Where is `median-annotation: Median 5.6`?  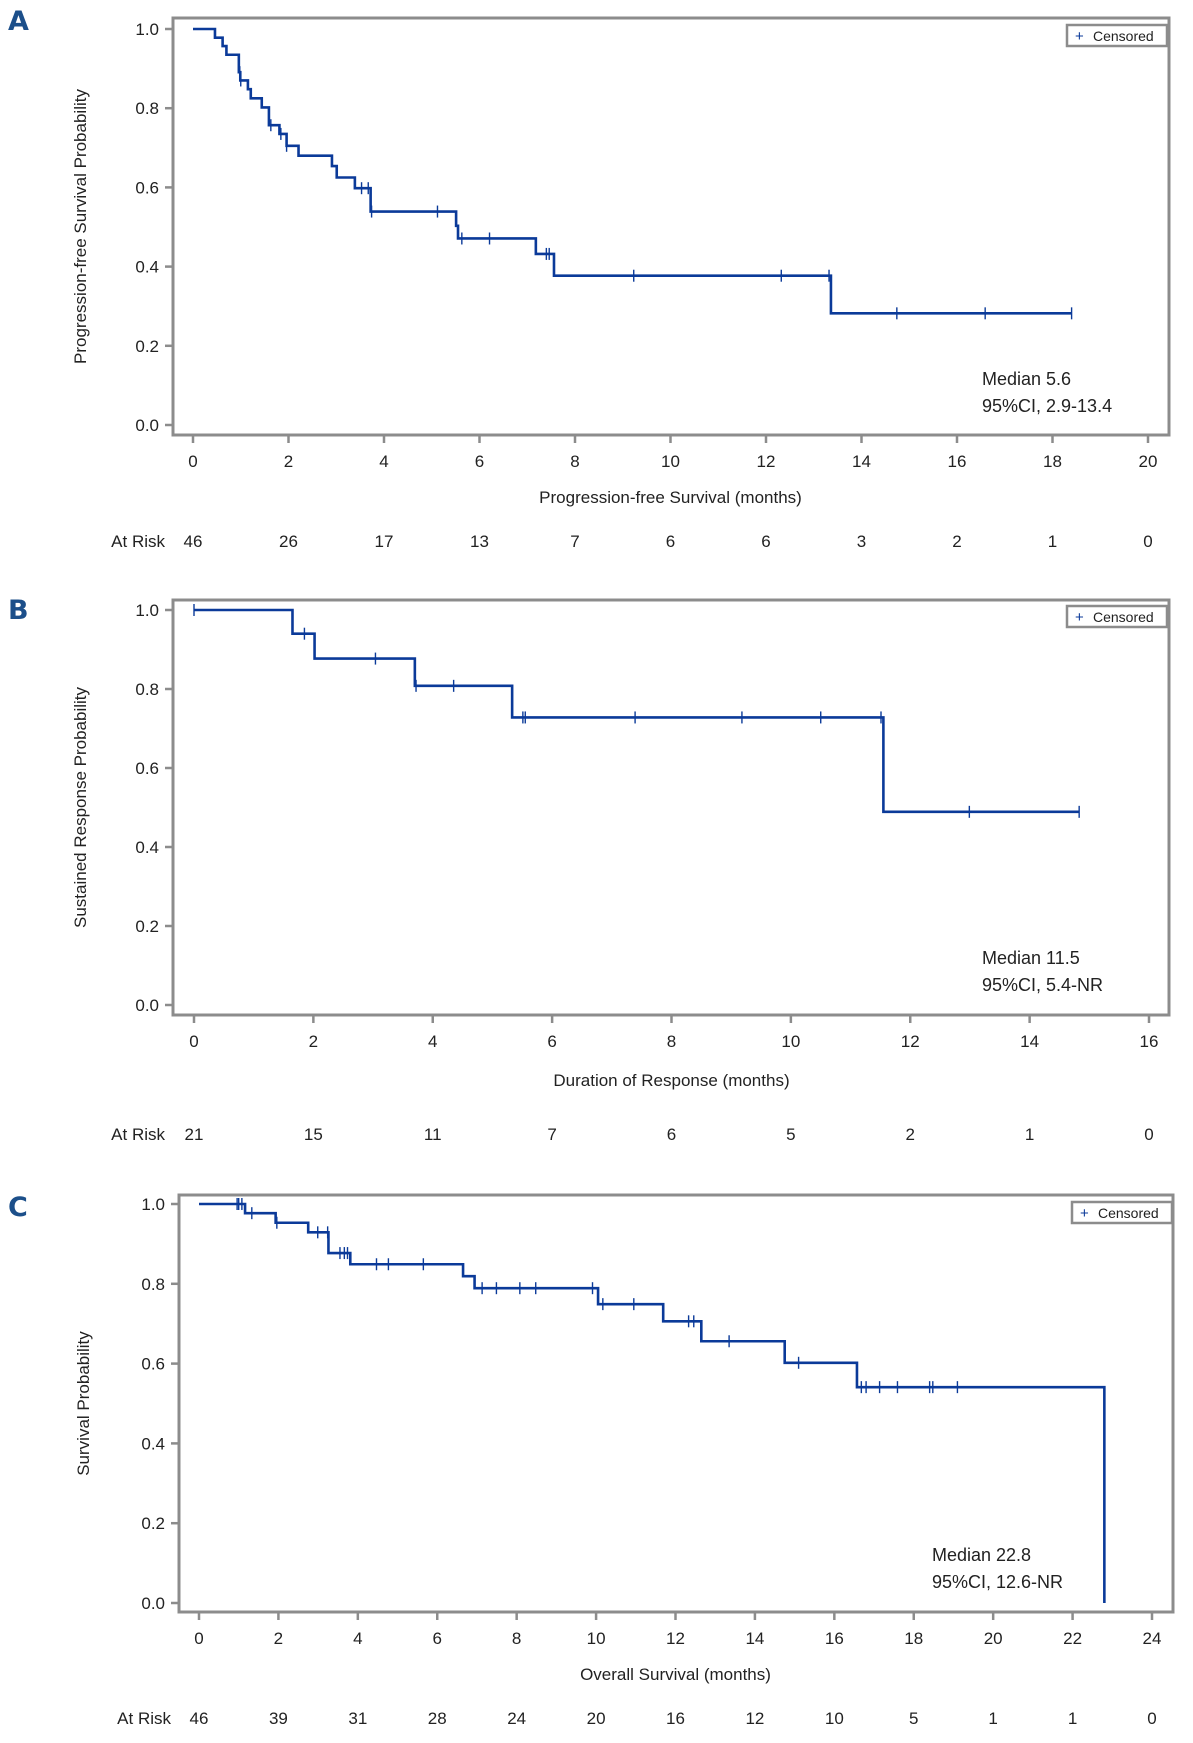 median-annotation: Median 5.6 is located at coordinates (1026, 379).